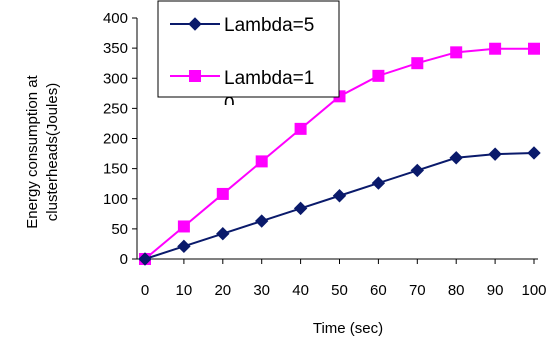 This screenshot has width=557, height=342. What do you see at coordinates (533, 290) in the screenshot?
I see `x-tick-label: 100` at bounding box center [533, 290].